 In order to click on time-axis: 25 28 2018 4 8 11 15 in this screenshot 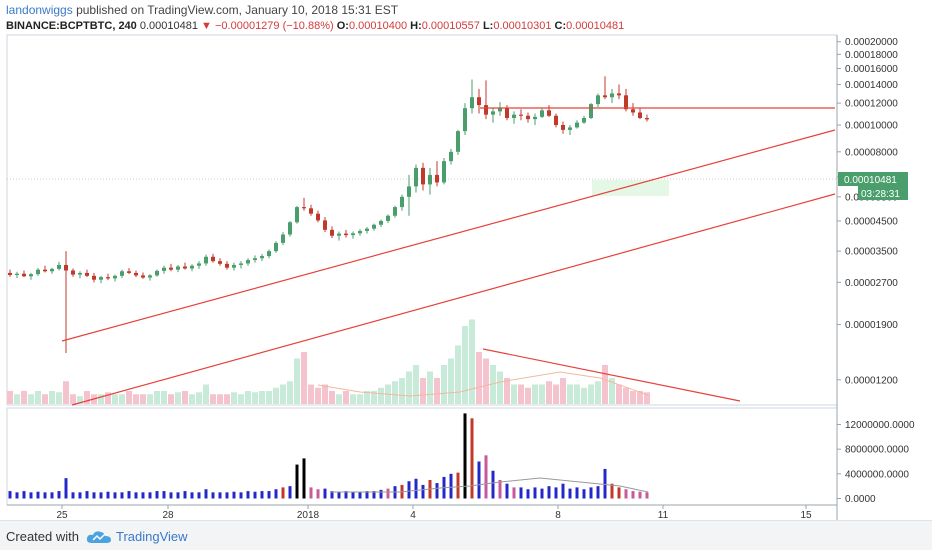, I will do `click(434, 512)`.